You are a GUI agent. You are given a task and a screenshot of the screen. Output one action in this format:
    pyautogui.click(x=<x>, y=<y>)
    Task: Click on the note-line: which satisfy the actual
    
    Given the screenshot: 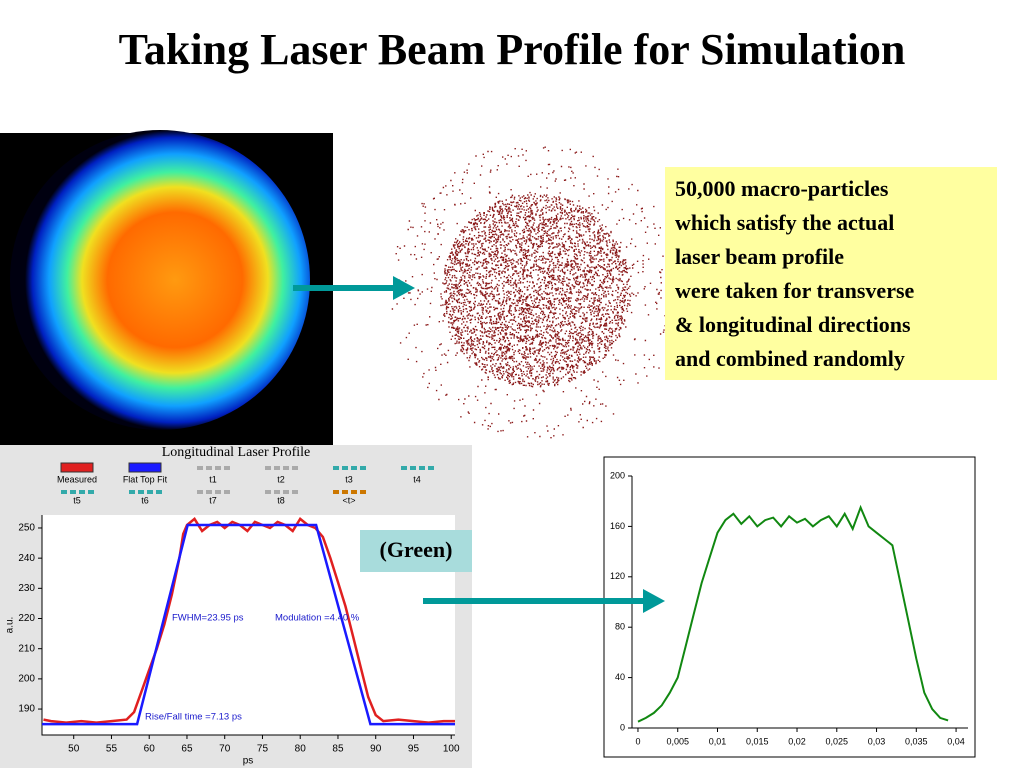 What is the action you would take?
    pyautogui.click(x=784, y=222)
    